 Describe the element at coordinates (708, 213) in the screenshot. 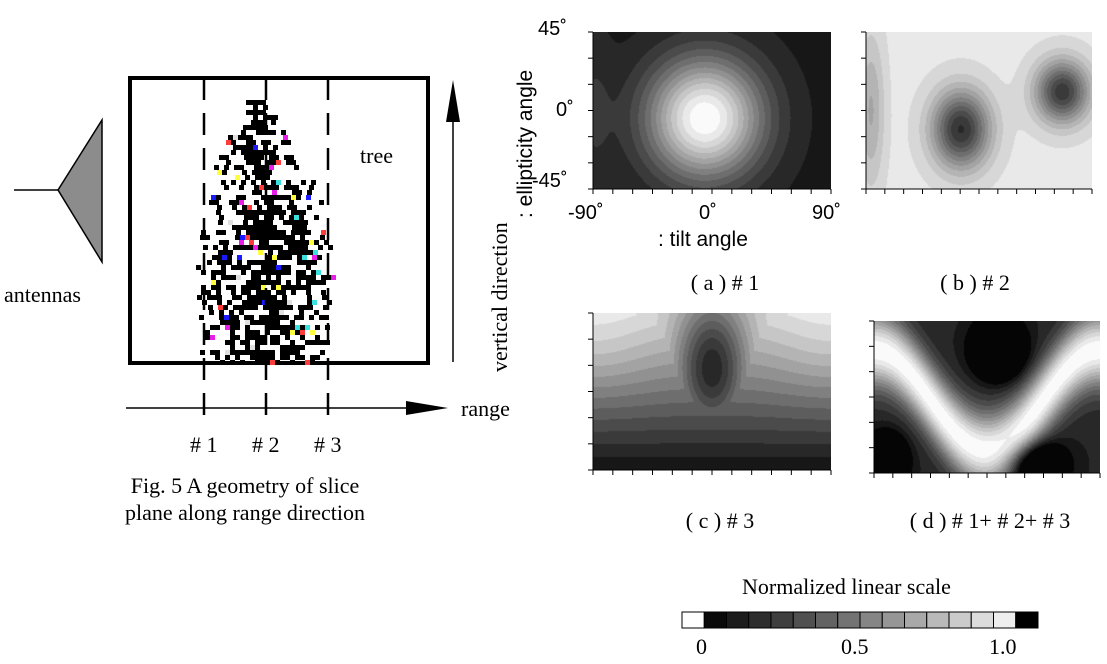

I see `x-tick-0: 0˚` at that location.